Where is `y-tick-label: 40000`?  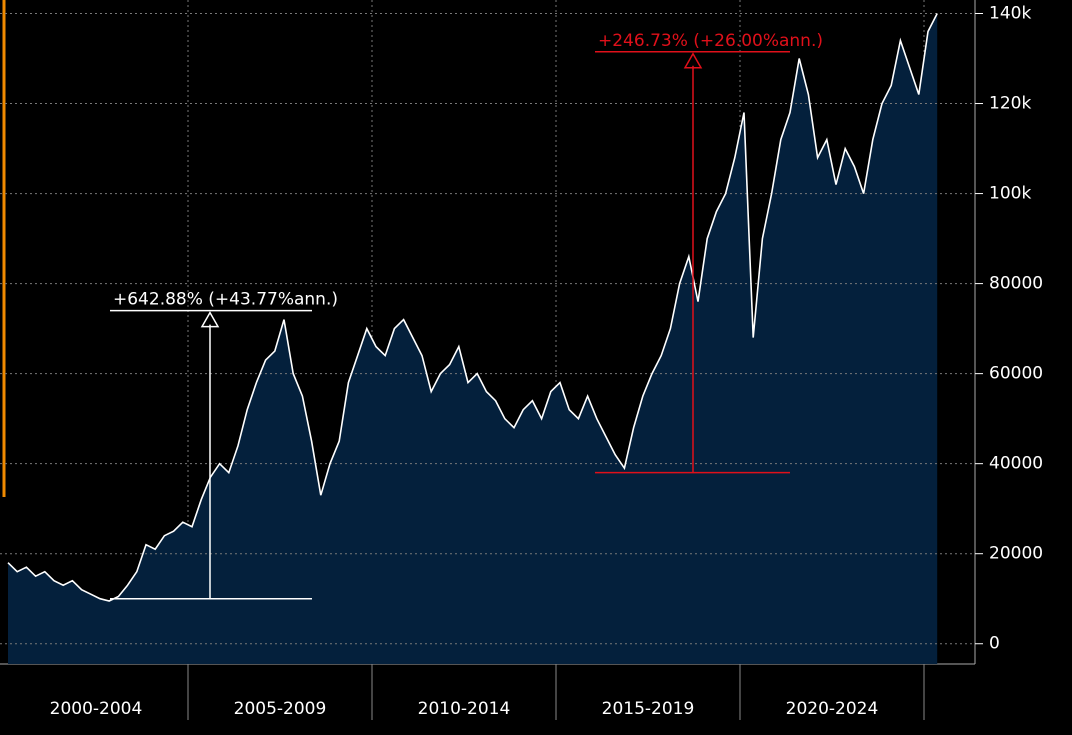
y-tick-label: 40000 is located at coordinates (1016, 464).